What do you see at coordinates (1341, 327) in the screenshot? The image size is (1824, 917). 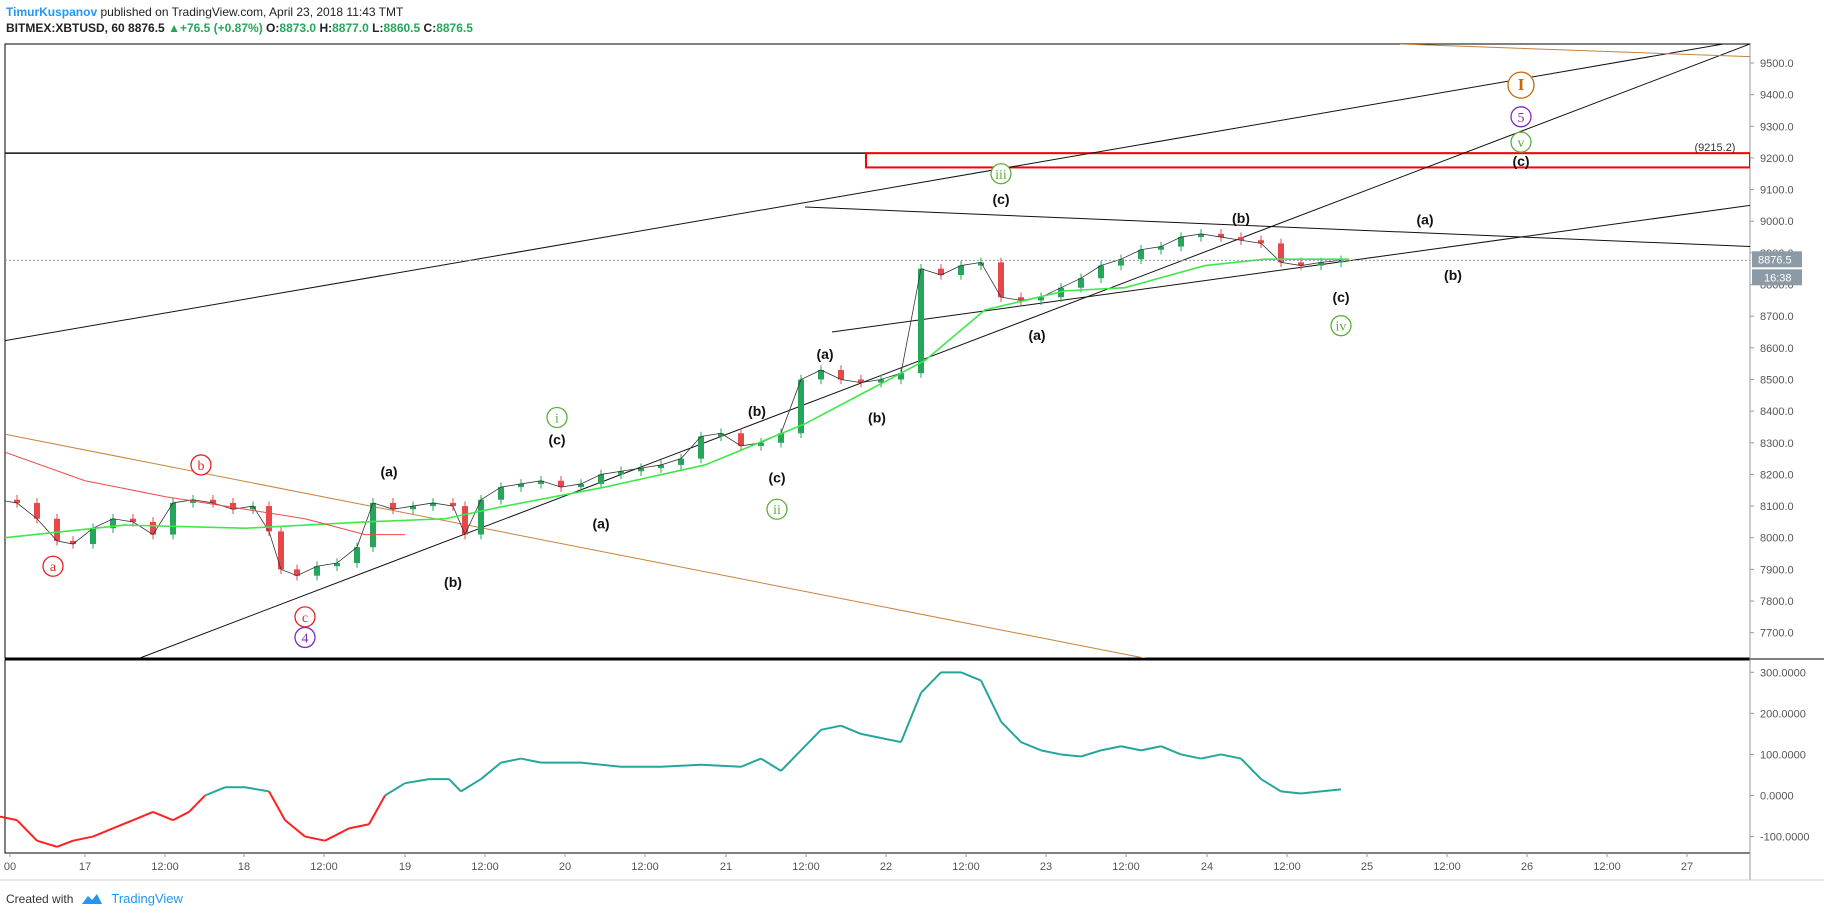 I see `wave-label-text: iv` at bounding box center [1341, 327].